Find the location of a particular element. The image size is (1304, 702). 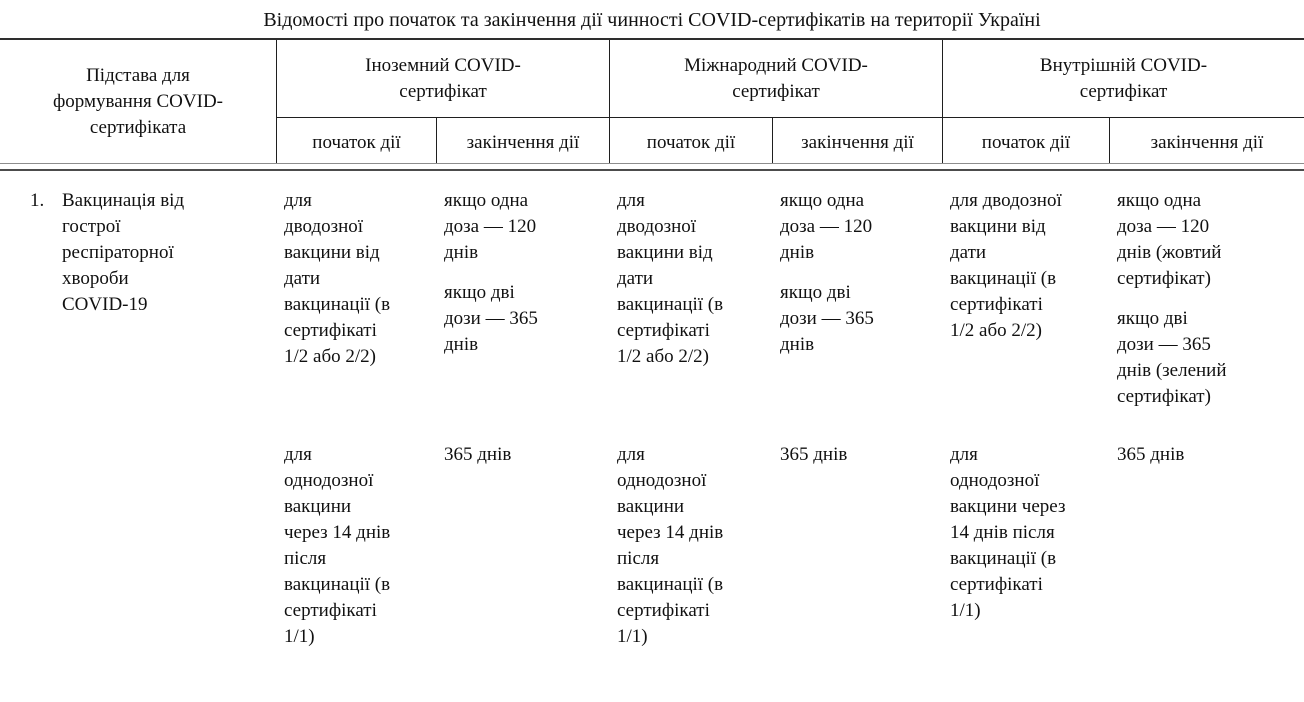

subheader-internal-start: початок дії is located at coordinates (1026, 140).